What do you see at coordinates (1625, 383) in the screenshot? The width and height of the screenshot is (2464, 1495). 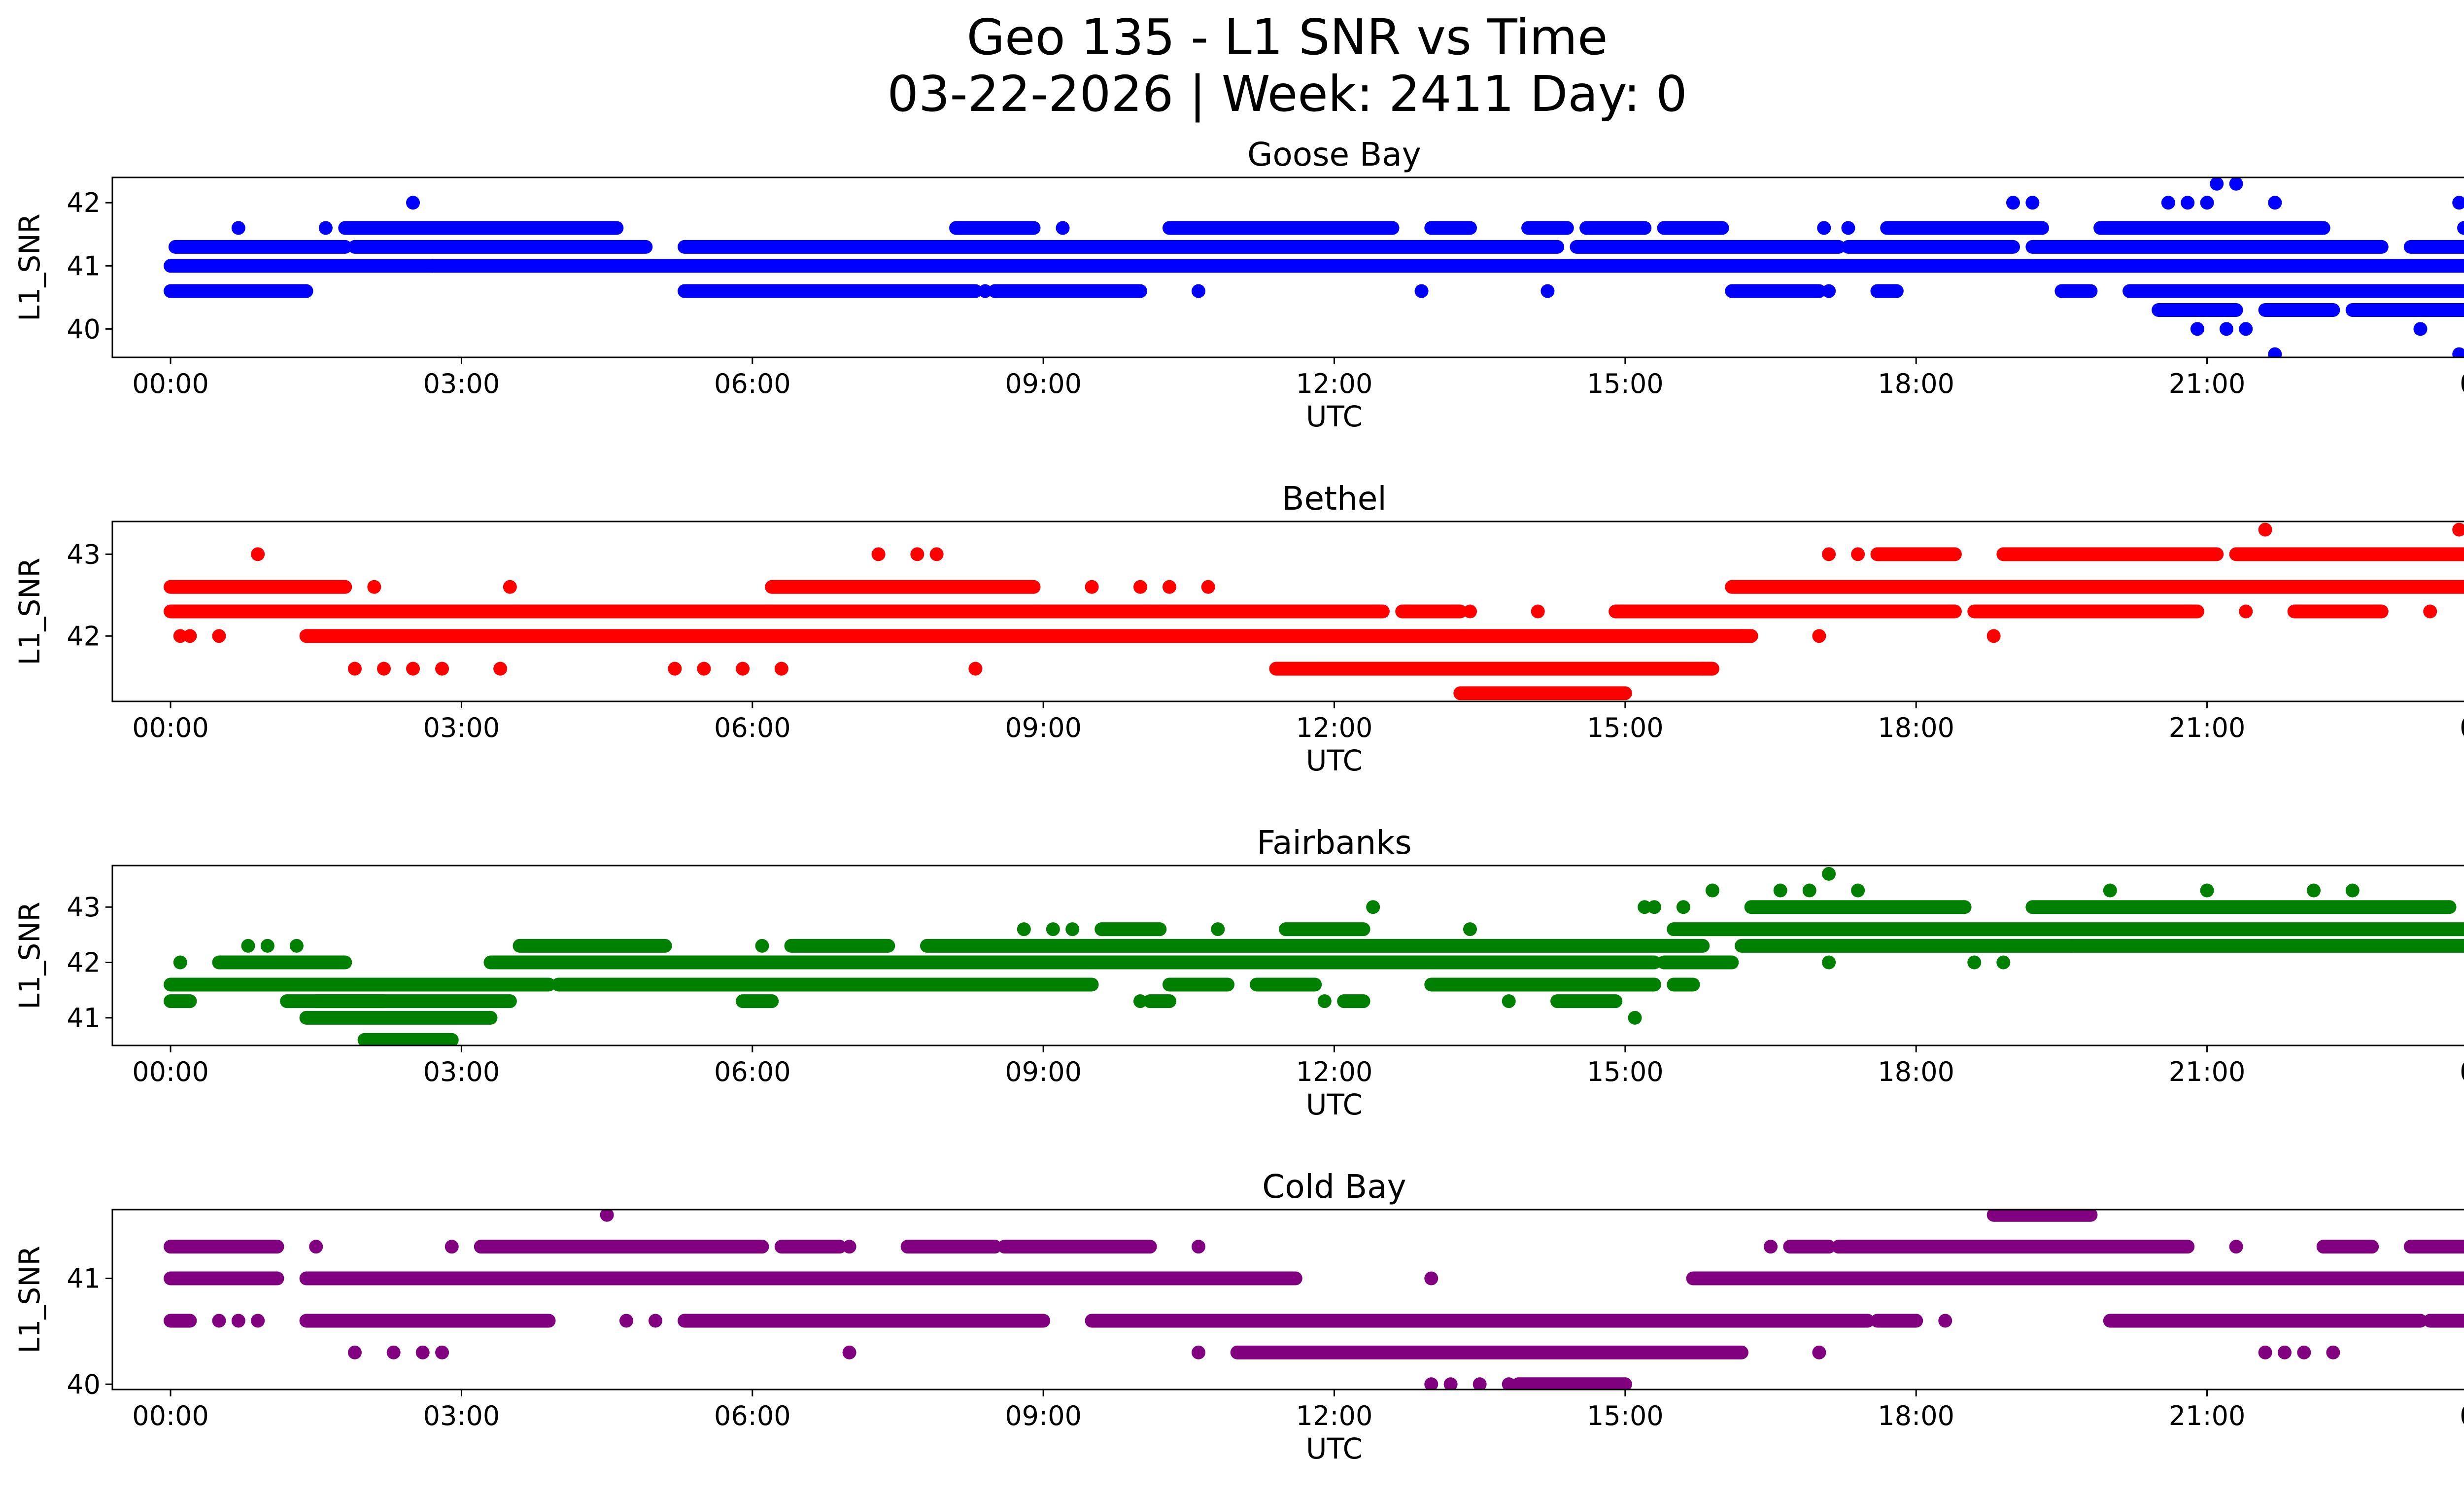 I see `x-tick-label: 15:00` at bounding box center [1625, 383].